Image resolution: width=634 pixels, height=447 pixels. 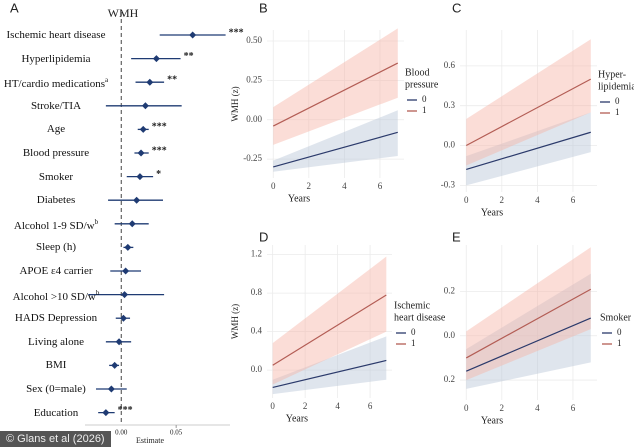 I want to click on y-tick-label: 0.00, so click(x=254, y=119).